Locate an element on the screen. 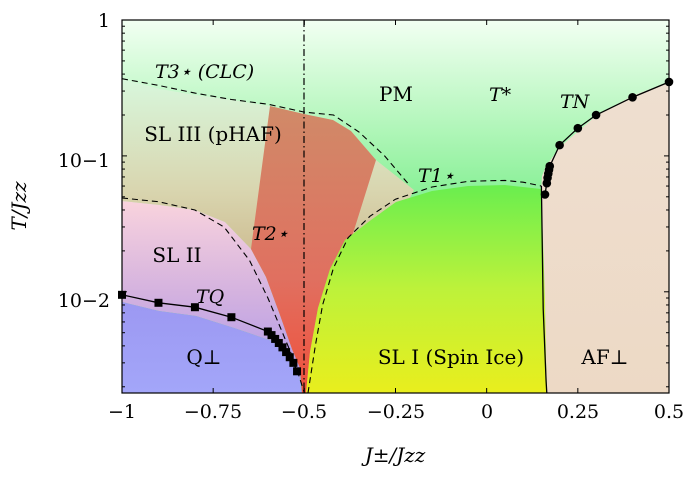 The width and height of the screenshot is (696, 479). region-label-af: AF⊥ is located at coordinates (604, 357).